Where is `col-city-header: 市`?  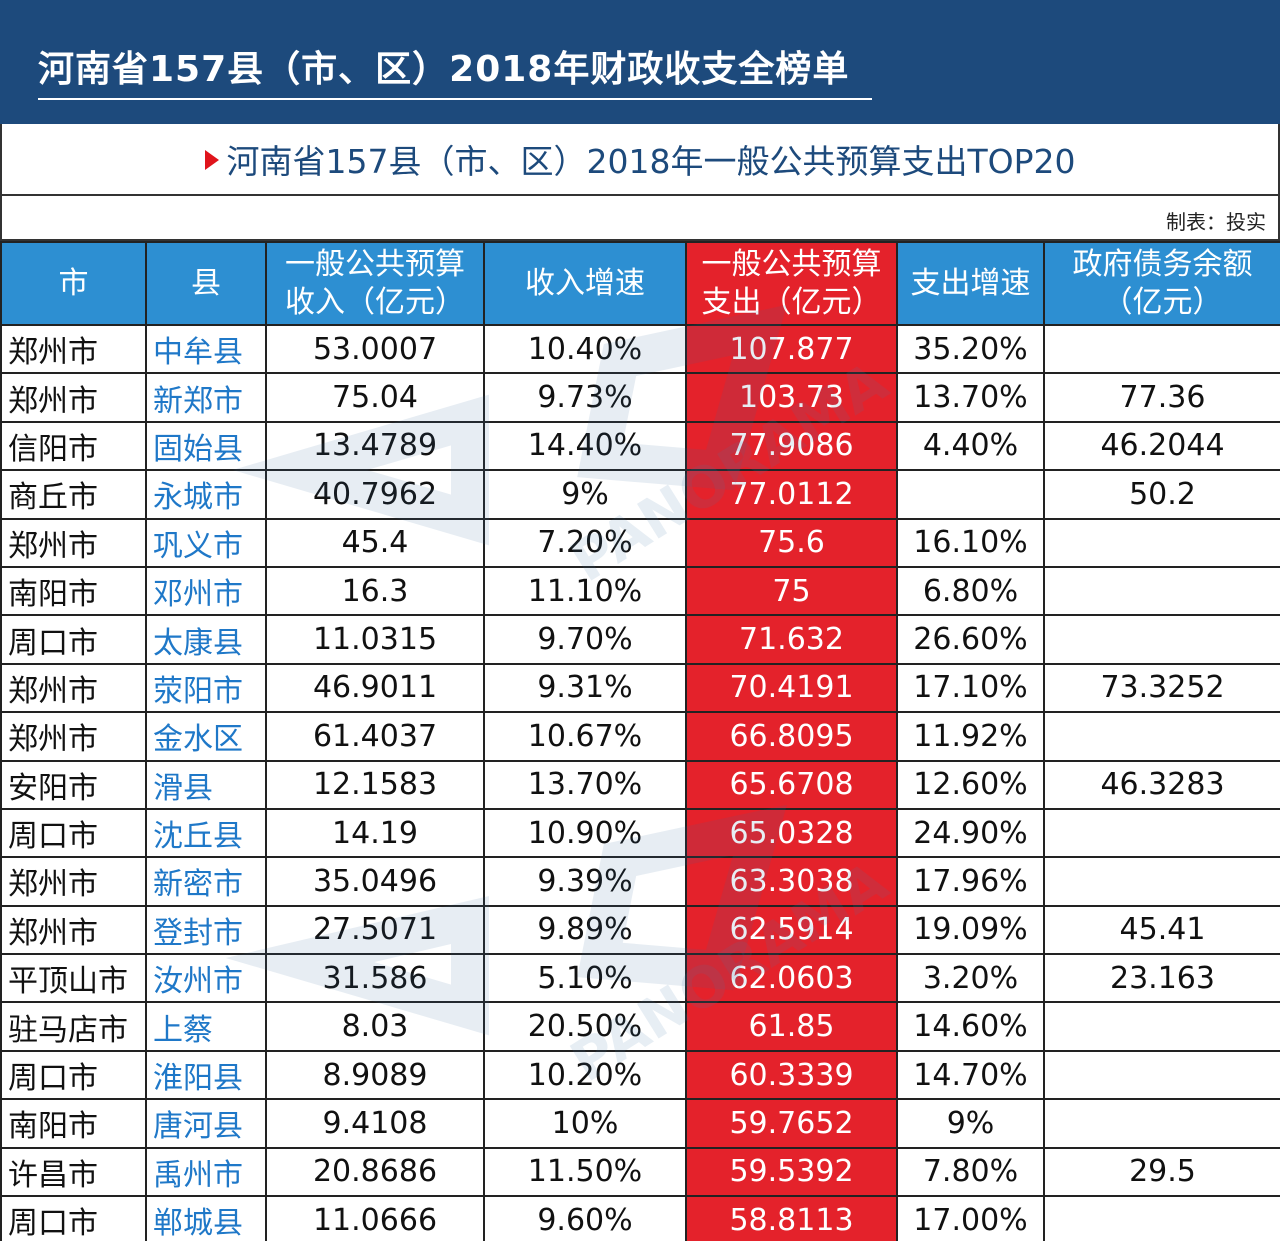
col-city-header: 市 is located at coordinates (73, 283).